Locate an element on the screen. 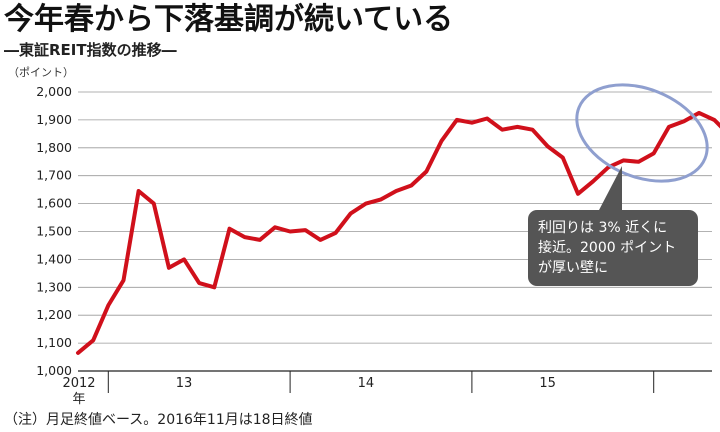  y-tick-label: 2,000 is located at coordinates (54, 91).